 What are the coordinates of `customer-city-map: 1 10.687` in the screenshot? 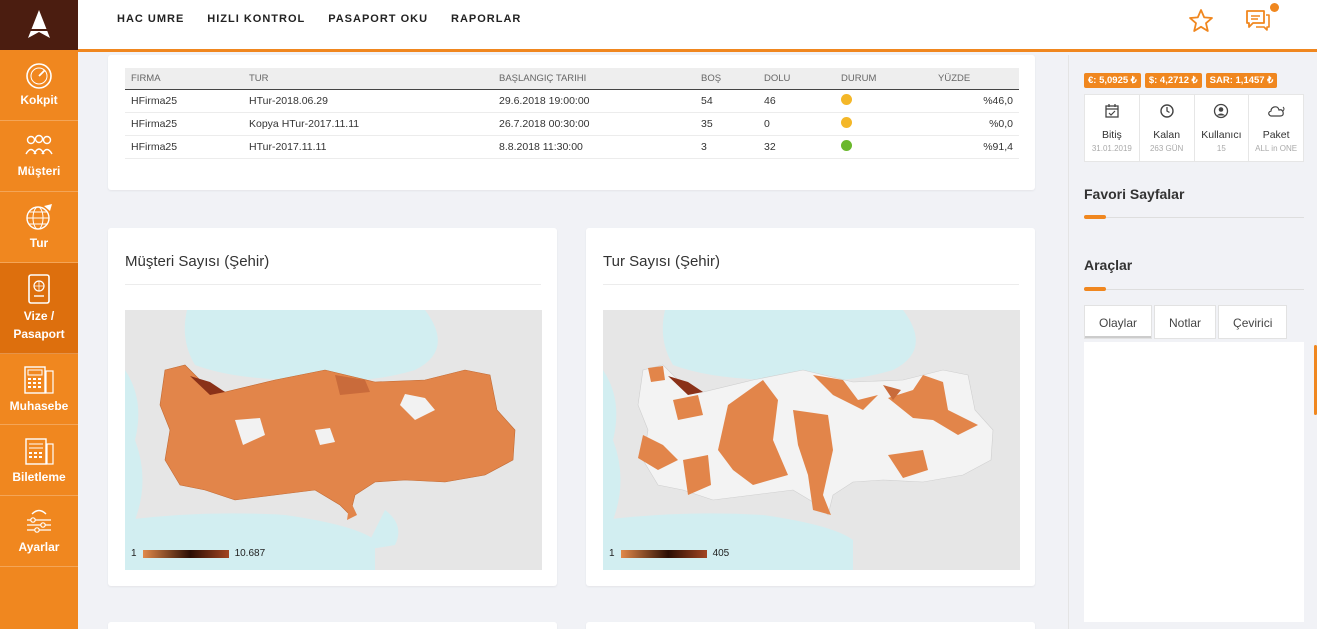 It's located at (333, 440).